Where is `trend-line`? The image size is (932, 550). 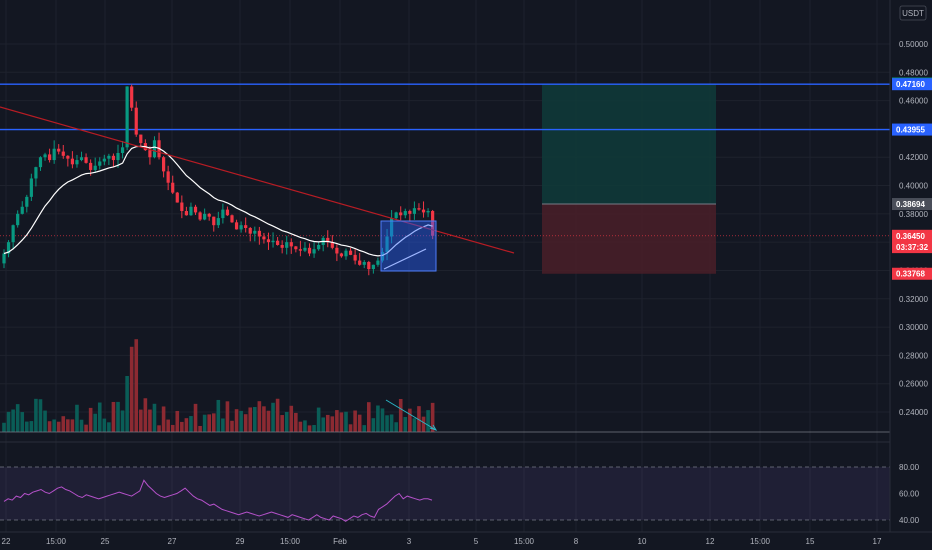 trend-line is located at coordinates (257, 180).